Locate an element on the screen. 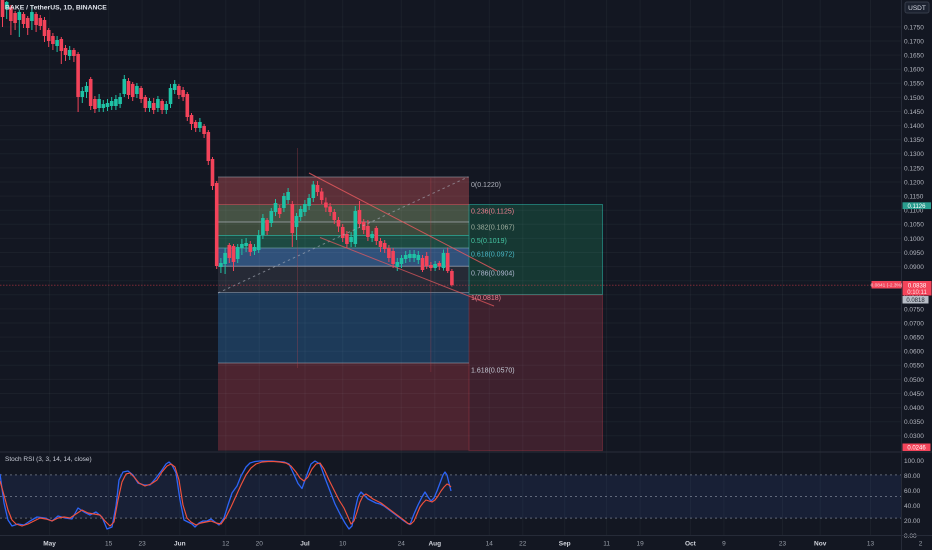  svg-text: 40.00 is located at coordinates (912, 506).